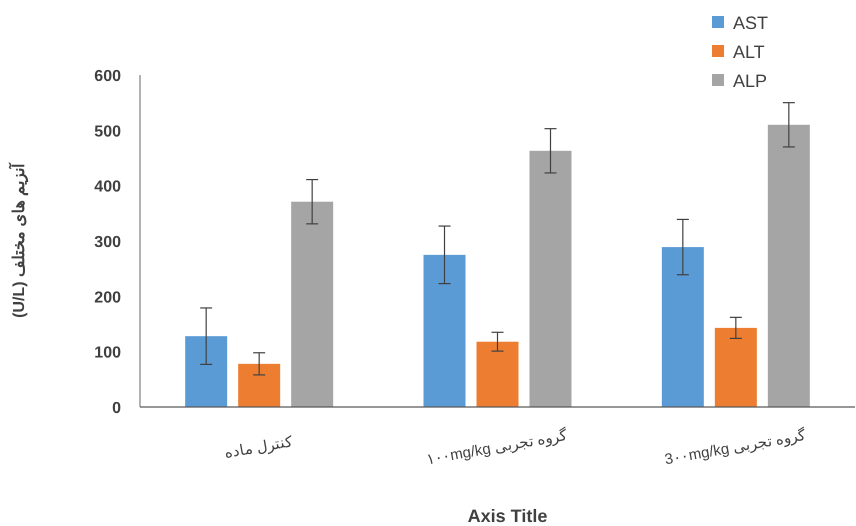 This screenshot has width=856, height=526. Describe the element at coordinates (258, 447) in the screenshot. I see `x-tick-label: کنترل ماده` at that location.